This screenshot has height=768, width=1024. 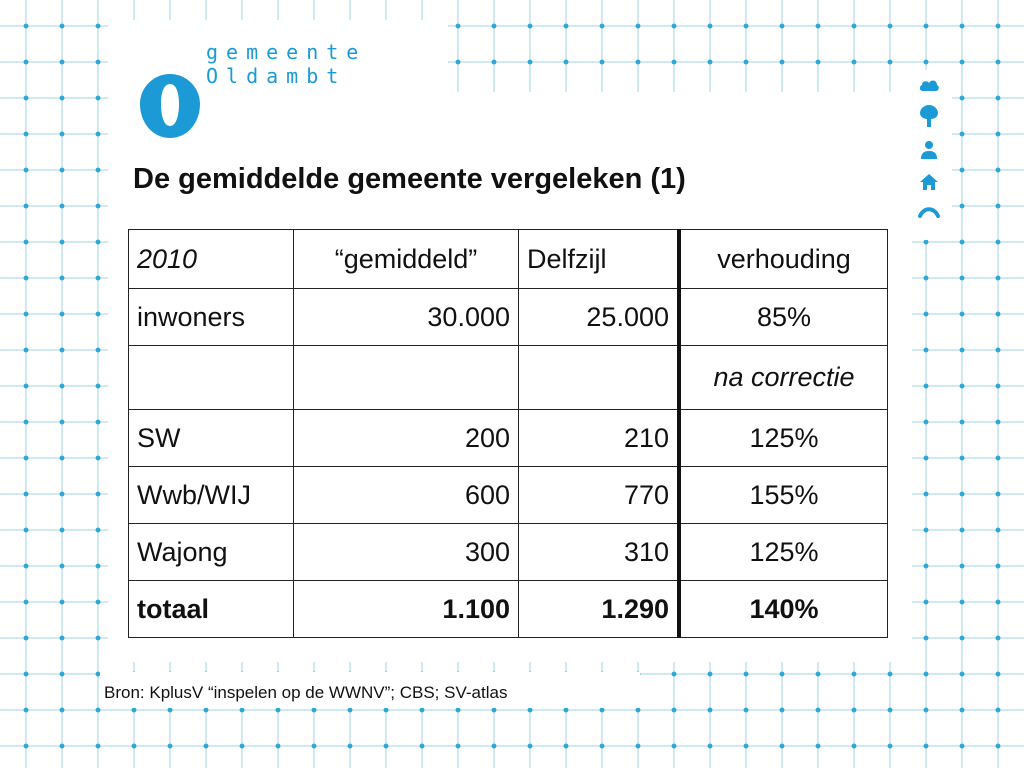 What do you see at coordinates (211, 438) in the screenshot?
I see `row-label: SW` at bounding box center [211, 438].